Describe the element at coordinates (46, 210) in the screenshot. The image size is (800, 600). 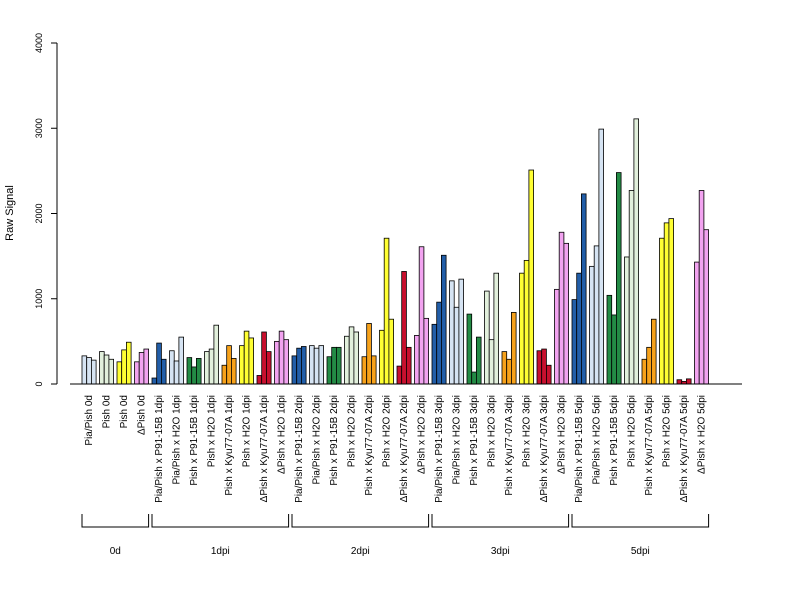
I see `y-axis: 0 1000 2000 3000 4000` at that location.